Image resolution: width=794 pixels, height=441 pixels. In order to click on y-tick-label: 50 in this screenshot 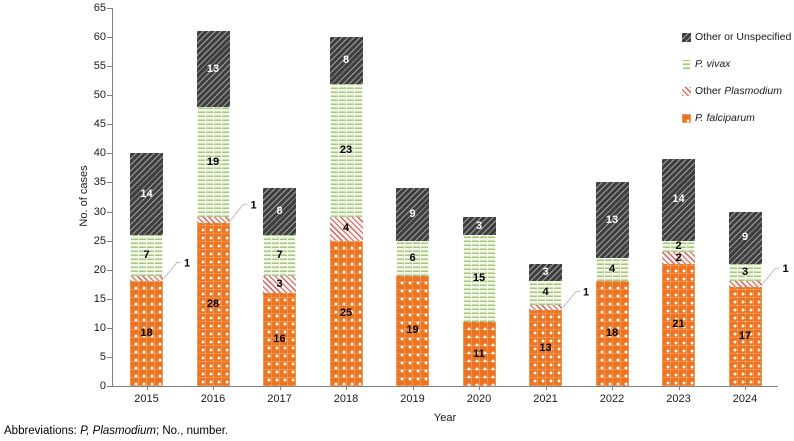, I will do `click(99, 95)`.